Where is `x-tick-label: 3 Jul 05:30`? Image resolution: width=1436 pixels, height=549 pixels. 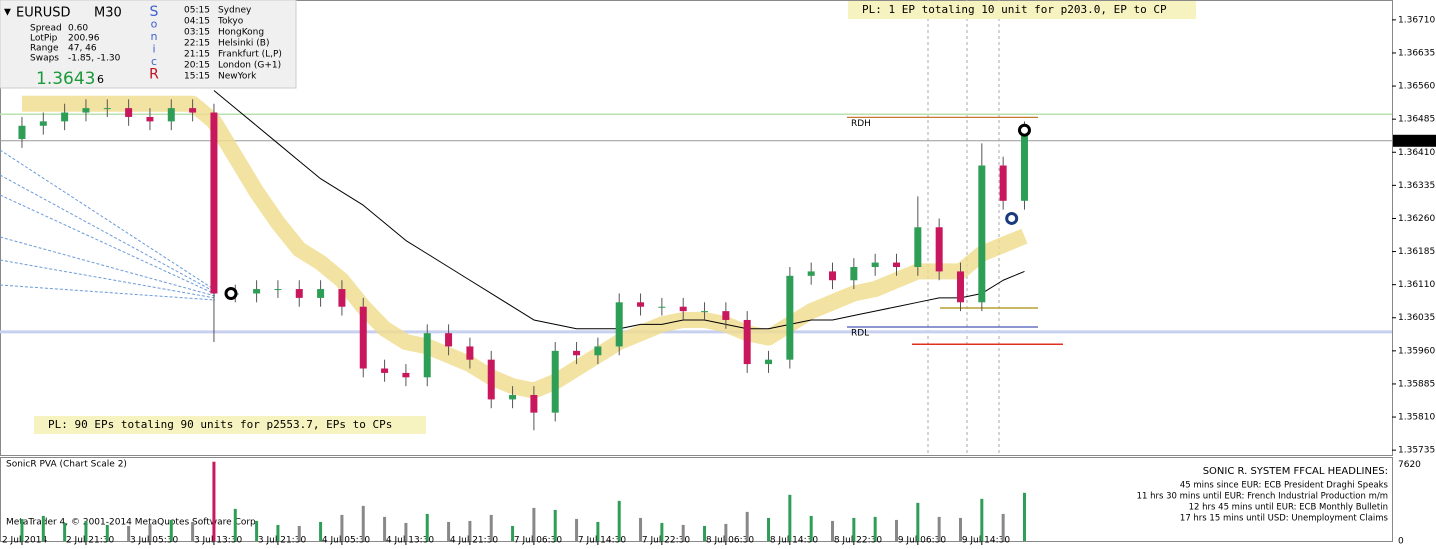
x-tick-label: 3 Jul 05:30 is located at coordinates (154, 541).